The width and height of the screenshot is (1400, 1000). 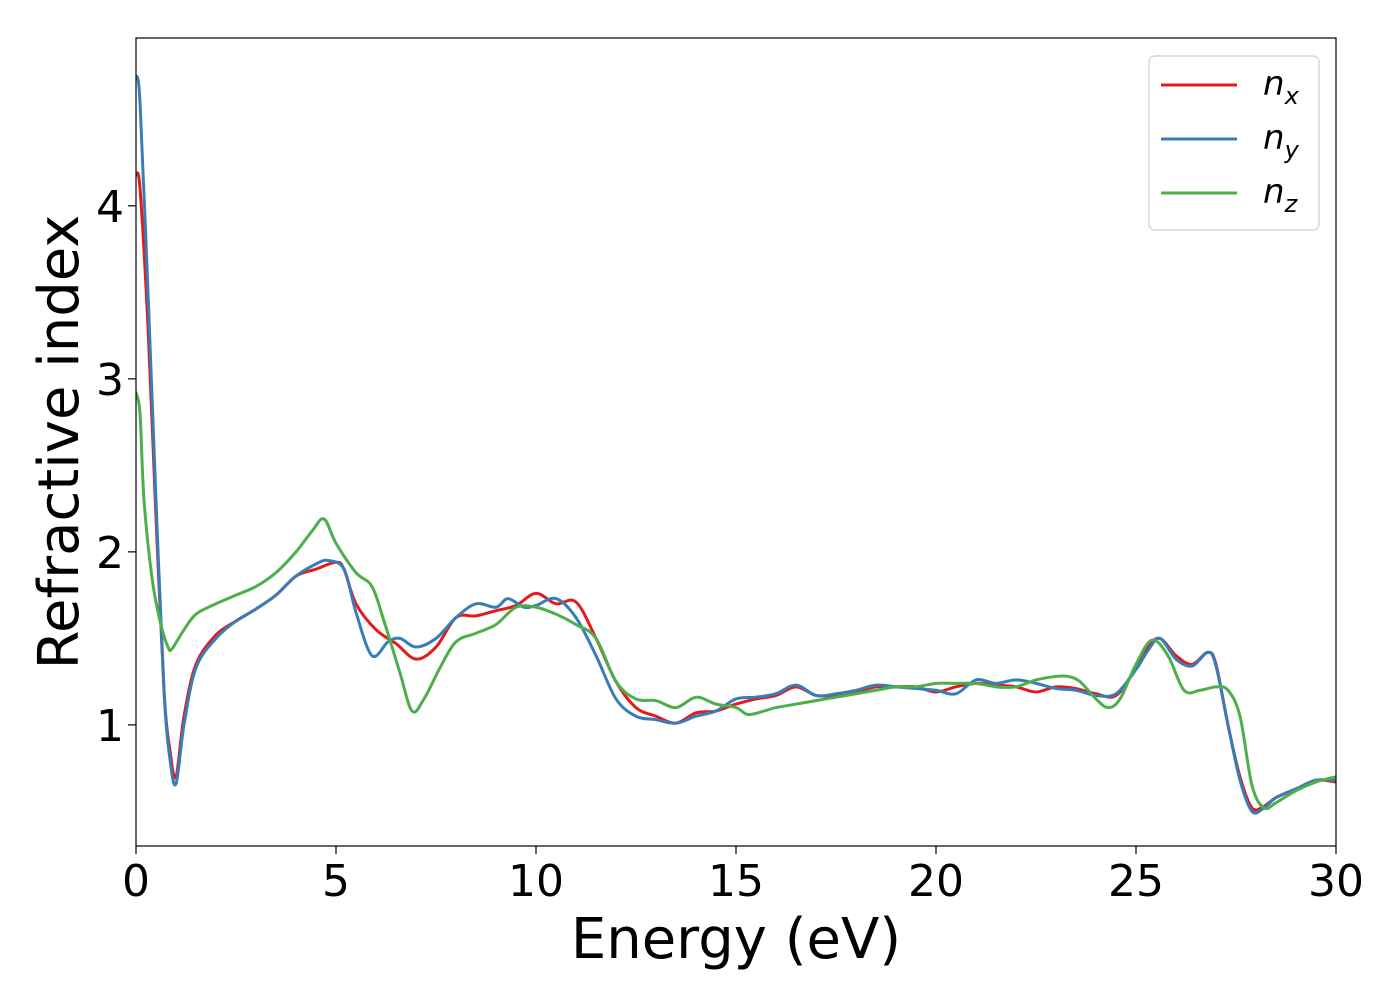 I want to click on legend: nx ny nz, so click(x=1234, y=143).